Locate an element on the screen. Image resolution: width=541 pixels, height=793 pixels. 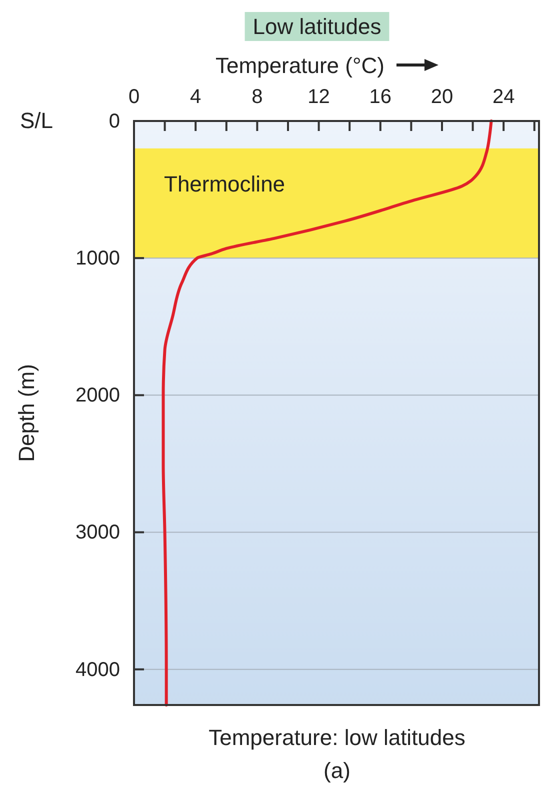
y-tick-label: 4000 is located at coordinates (98, 669).